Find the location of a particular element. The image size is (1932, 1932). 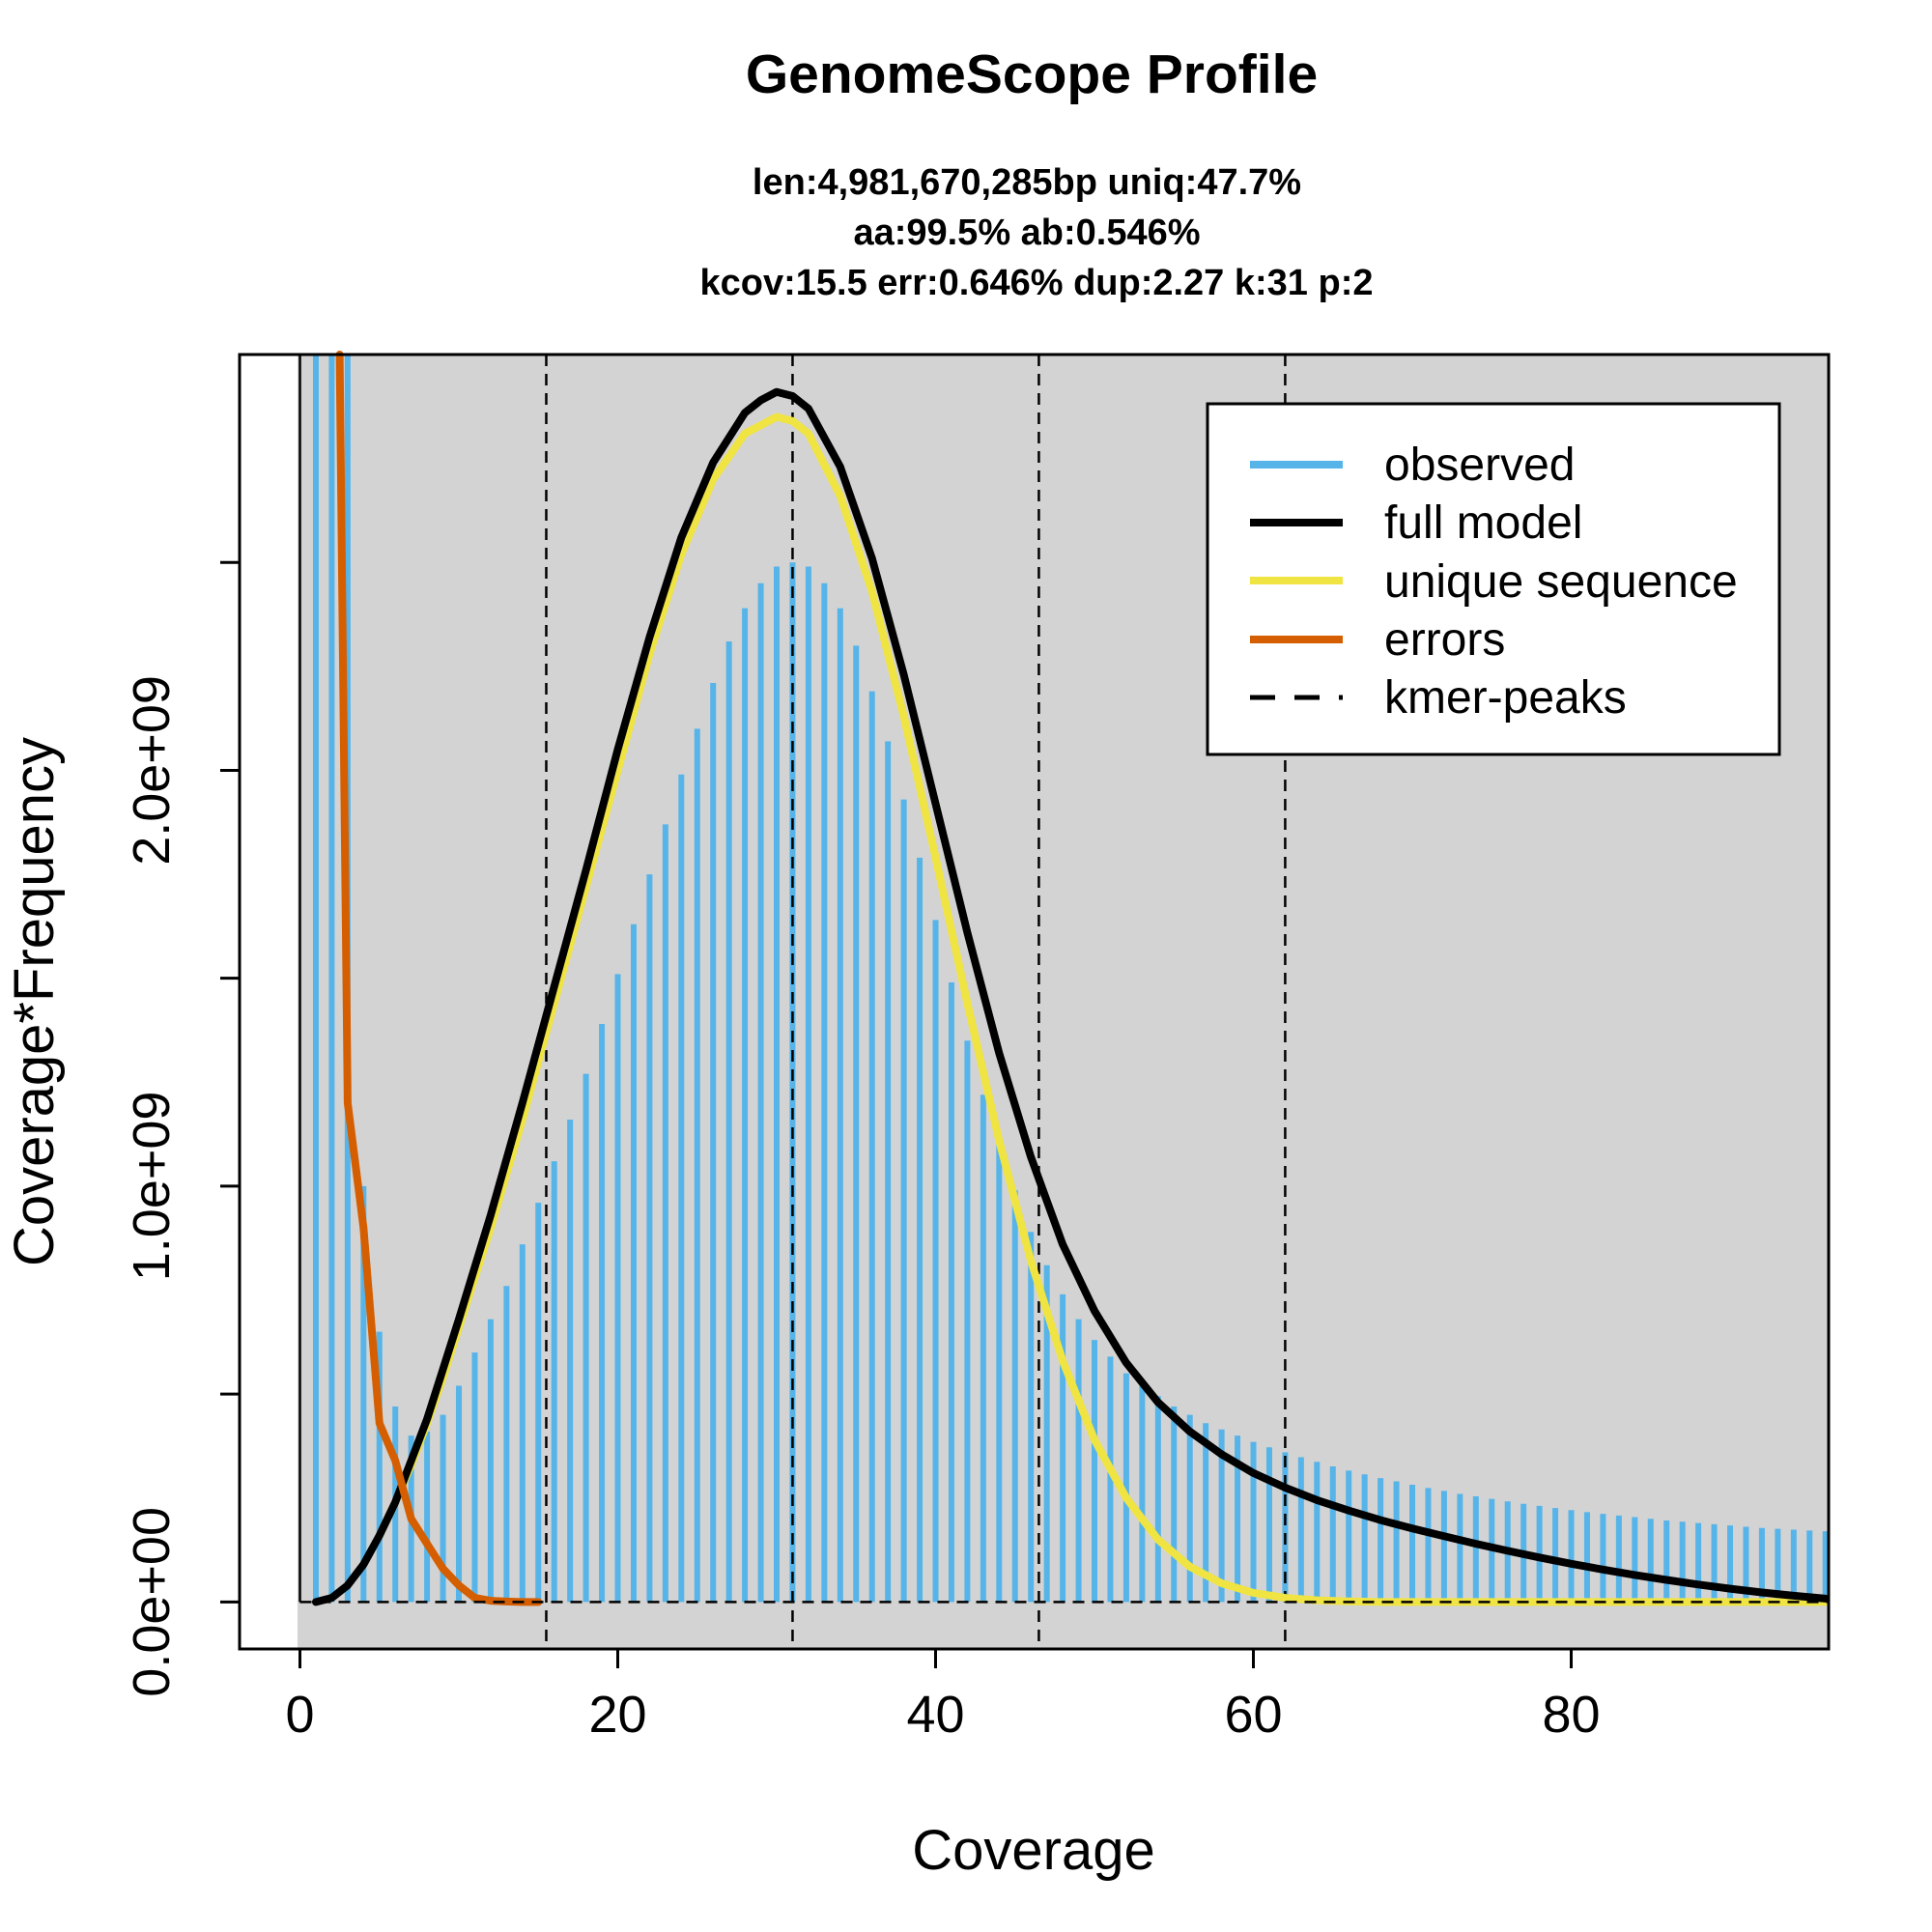

legend-label-full-model: full model is located at coordinates (1483, 523).